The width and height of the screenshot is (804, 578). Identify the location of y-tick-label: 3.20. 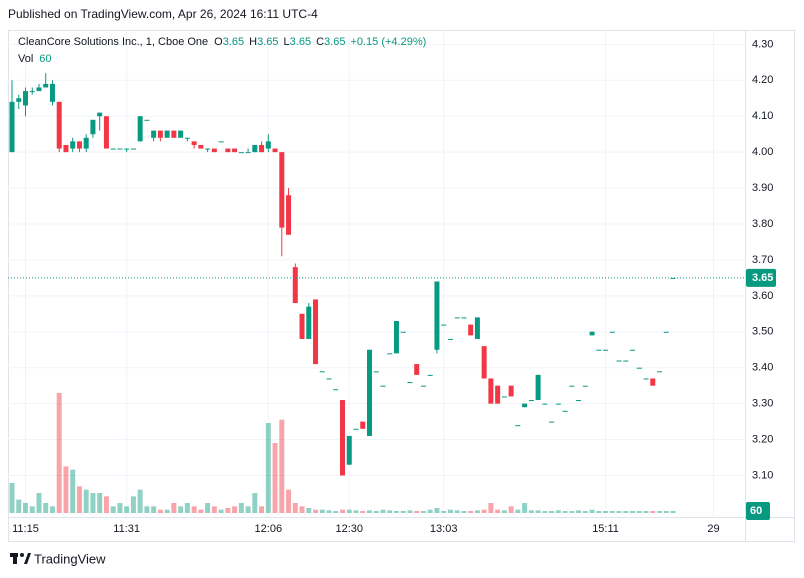
(762, 439).